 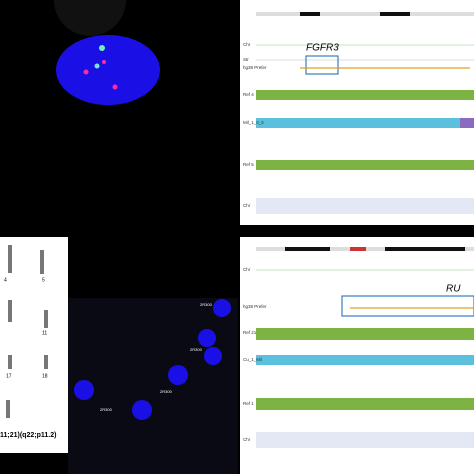 I want to click on karyotype-panel: 4 5 11 17 18 11;21)(q22;p11.2), so click(x=34, y=345).